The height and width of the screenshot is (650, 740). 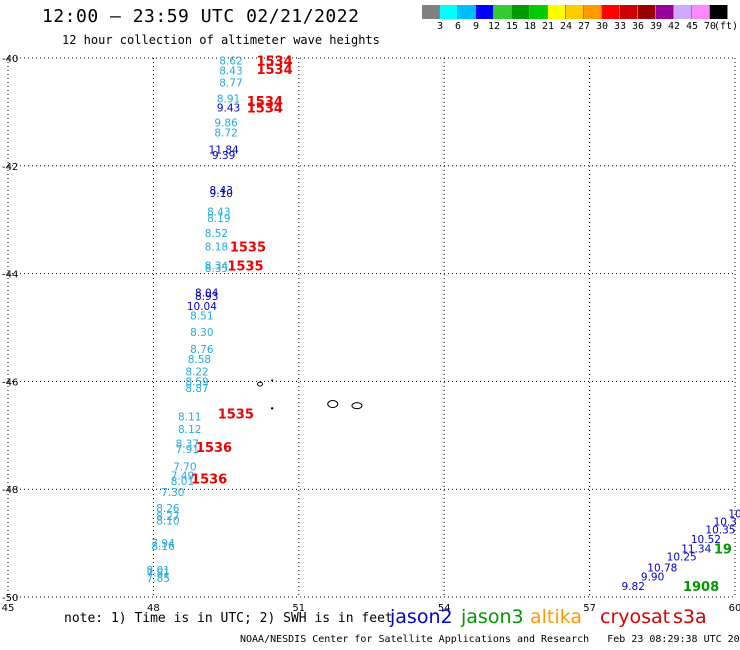 I want to click on y-tick-label: -42, so click(x=10, y=167).